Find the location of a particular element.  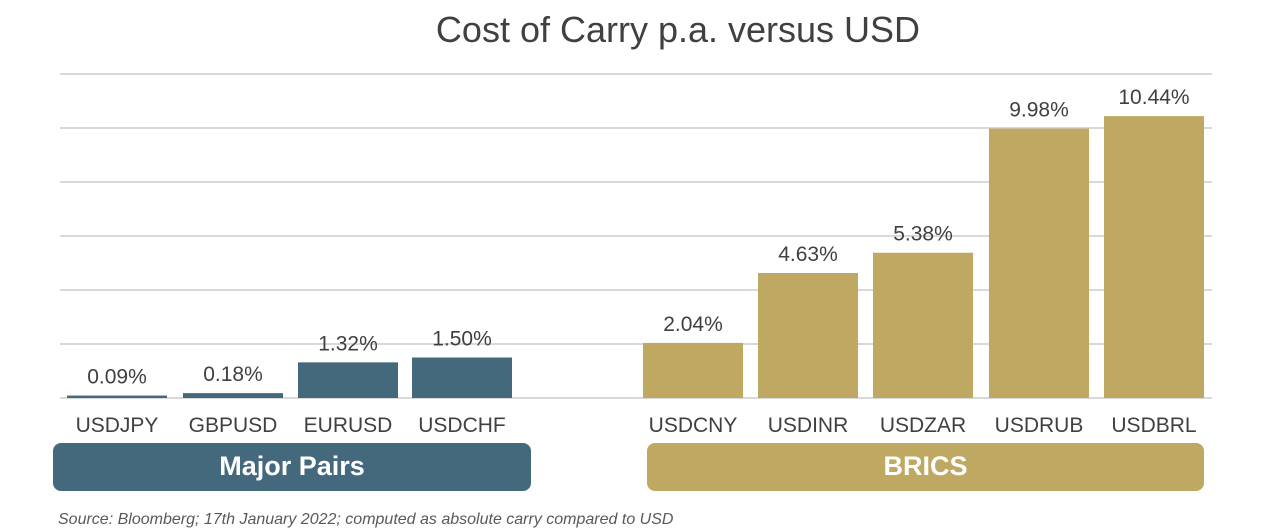

group-label: Major Pairs is located at coordinates (292, 466).